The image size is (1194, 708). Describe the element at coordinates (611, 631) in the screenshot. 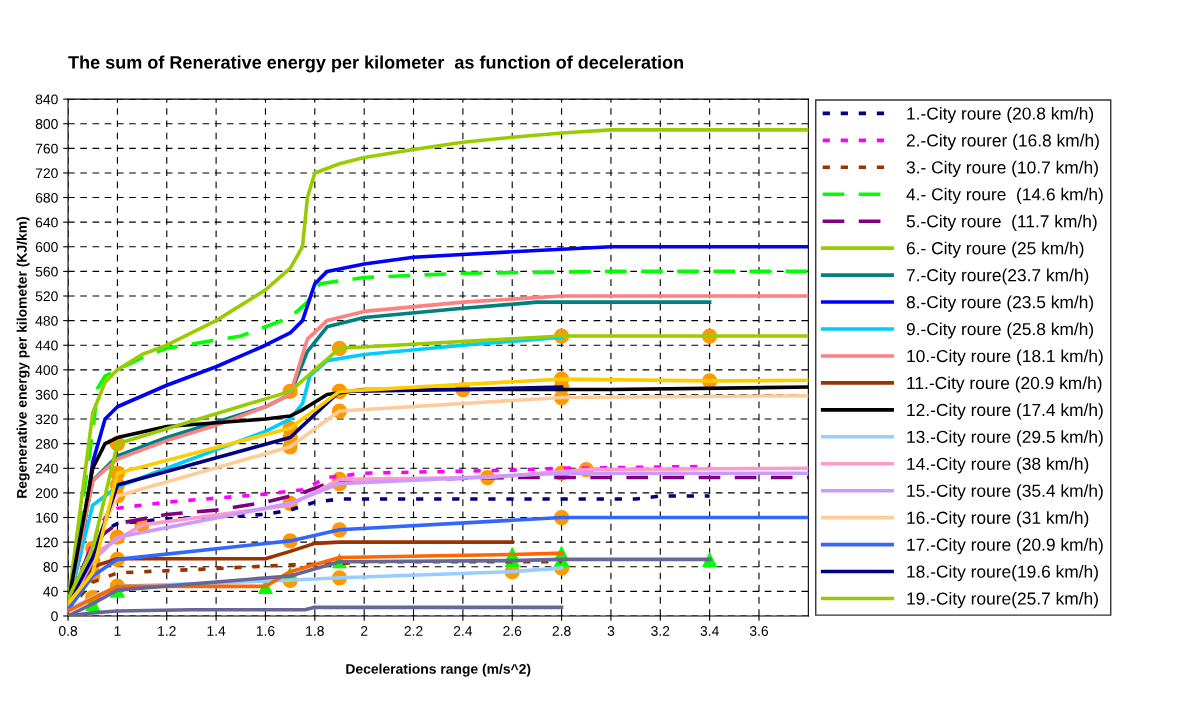

I see `x-tick-label: 3` at that location.